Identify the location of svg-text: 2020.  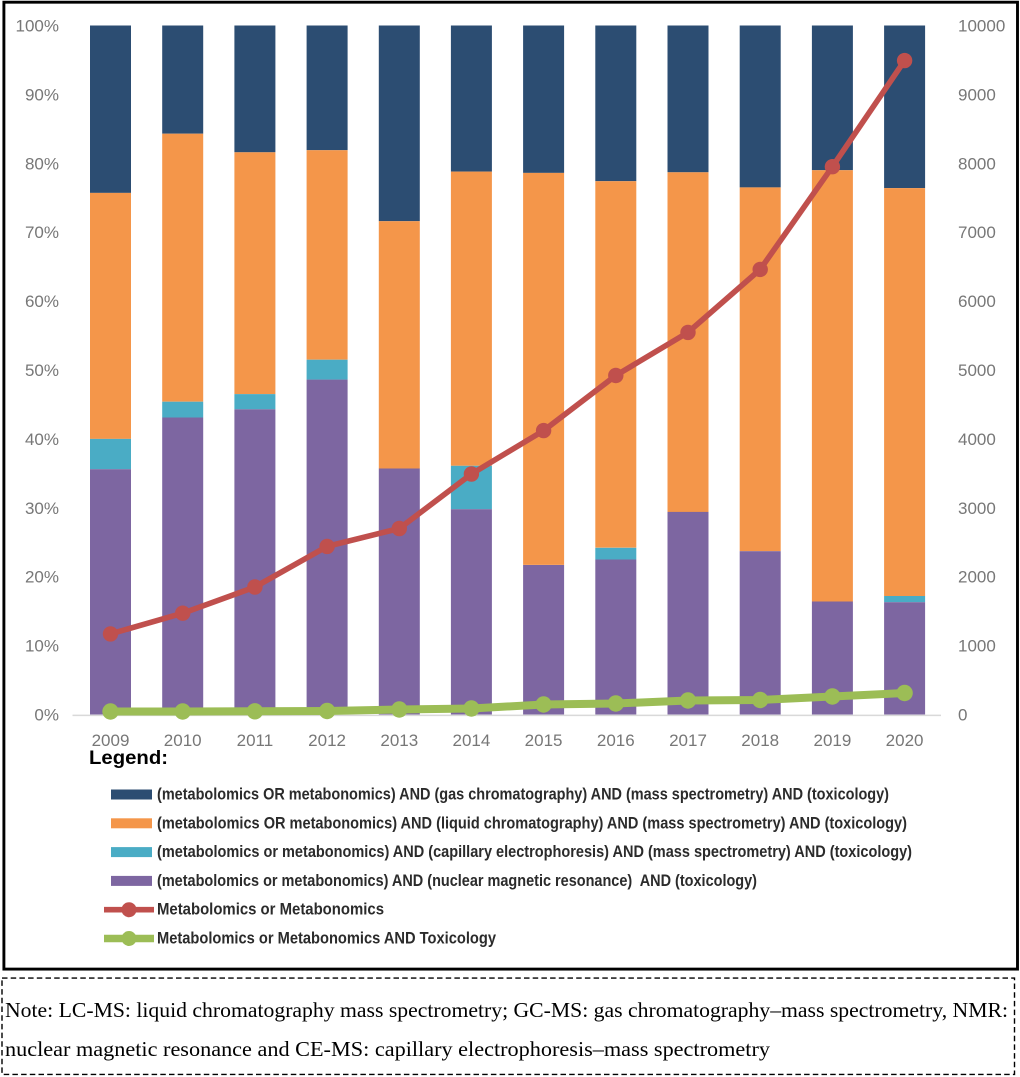
(905, 740).